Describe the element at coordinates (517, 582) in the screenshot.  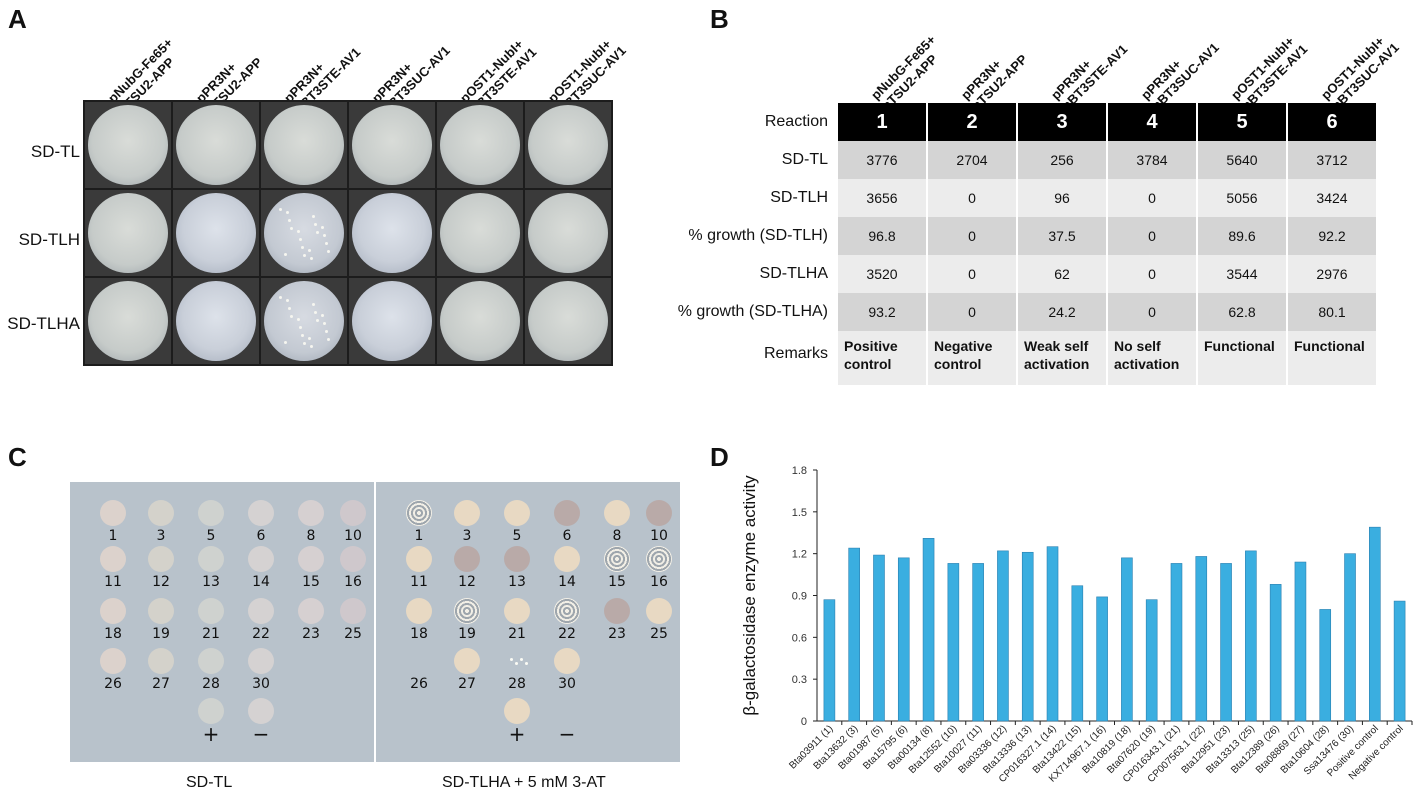
I see `spot-label: 13` at that location.